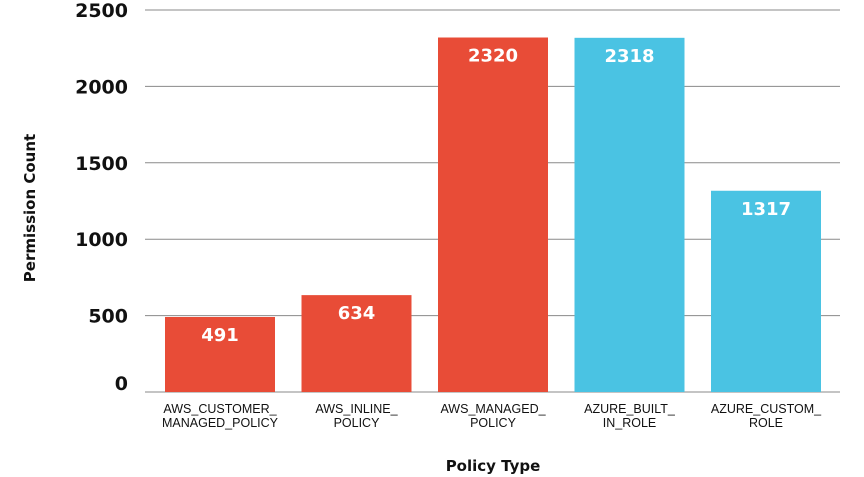 The image size is (864, 477). Describe the element at coordinates (108, 317) in the screenshot. I see `y-tick-label: 500` at that location.